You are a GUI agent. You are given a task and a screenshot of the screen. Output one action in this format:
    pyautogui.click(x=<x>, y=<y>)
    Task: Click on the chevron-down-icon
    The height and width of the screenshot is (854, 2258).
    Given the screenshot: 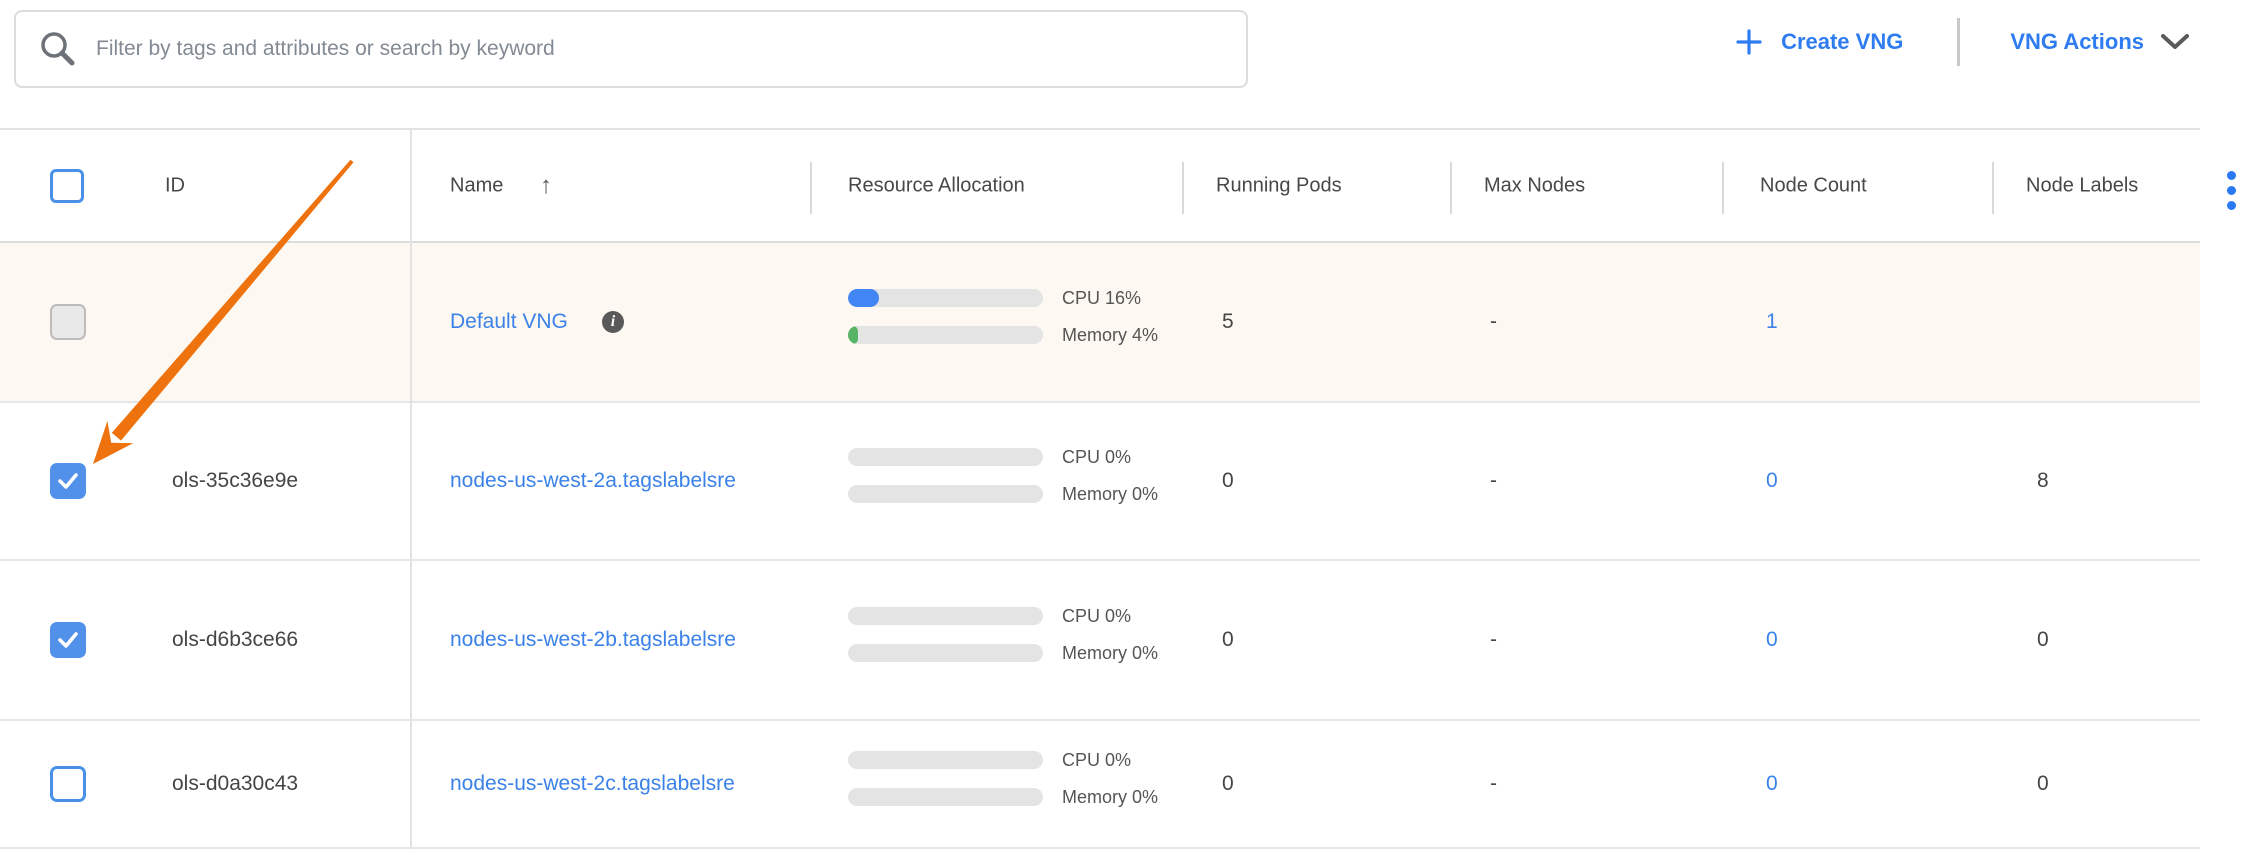 What is the action you would take?
    pyautogui.click(x=2175, y=41)
    